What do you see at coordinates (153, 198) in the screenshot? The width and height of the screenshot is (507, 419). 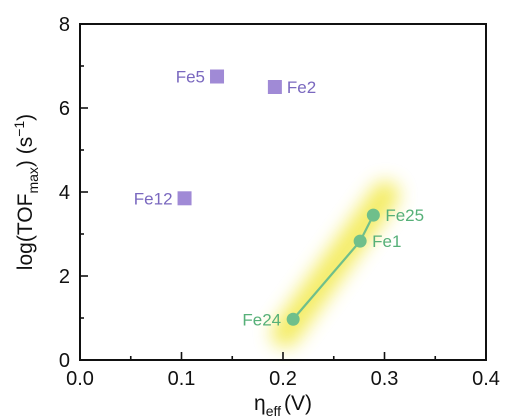 I see `point-label: Fe12` at bounding box center [153, 198].